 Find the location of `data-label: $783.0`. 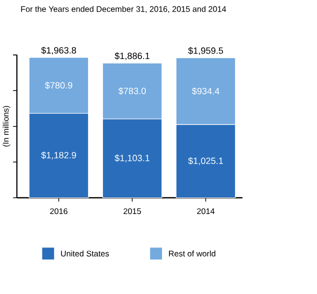

data-label: $783.0 is located at coordinates (132, 91).